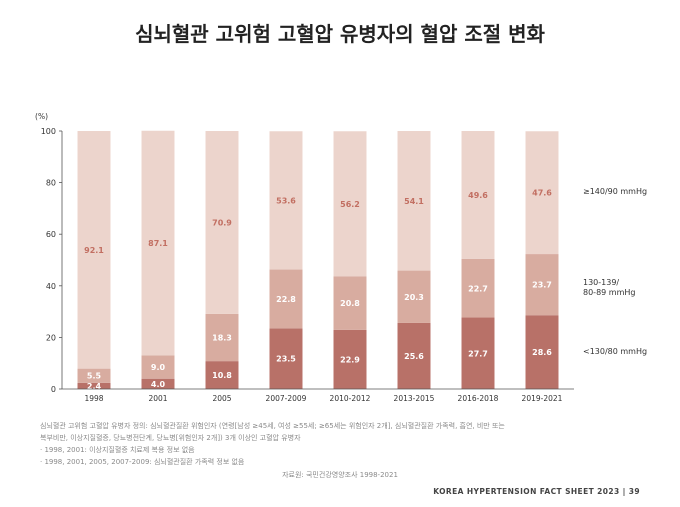  I want to click on x-tick-label: 1998, so click(93, 398).